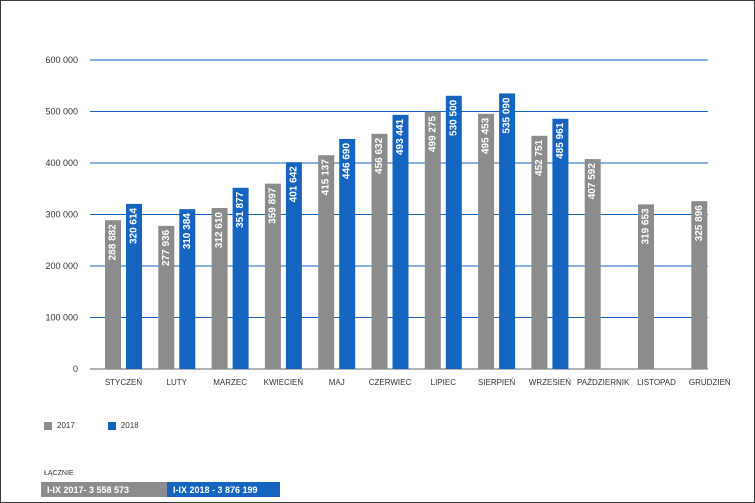 Image resolution: width=755 pixels, height=503 pixels. Describe the element at coordinates (61, 60) in the screenshot. I see `y-tick-label: 600 000` at that location.